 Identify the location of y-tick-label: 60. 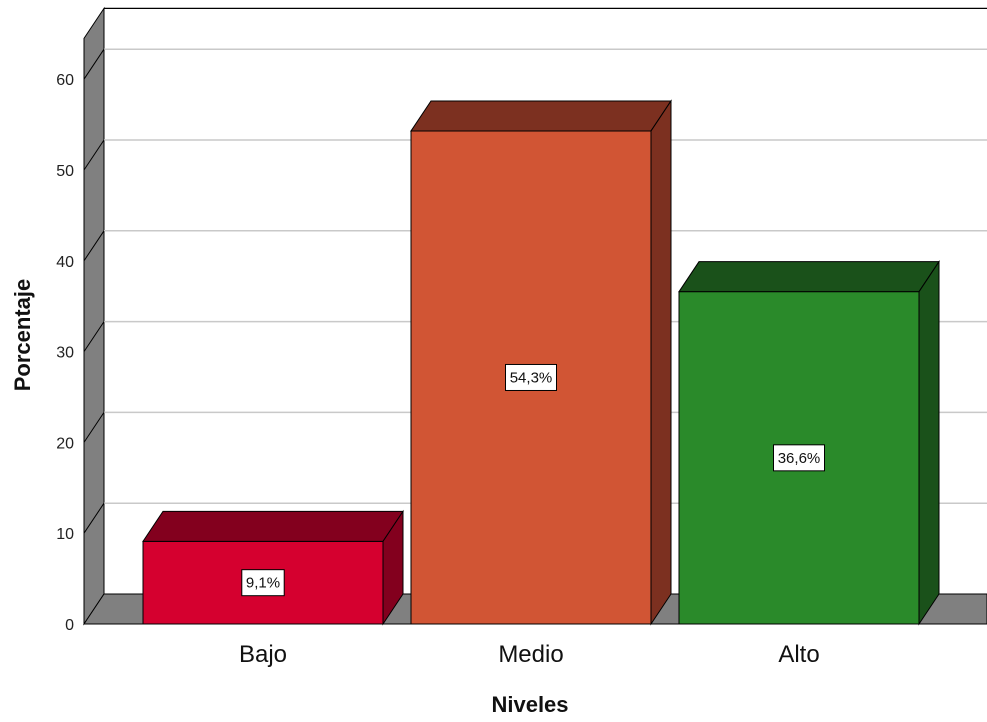
(65, 80).